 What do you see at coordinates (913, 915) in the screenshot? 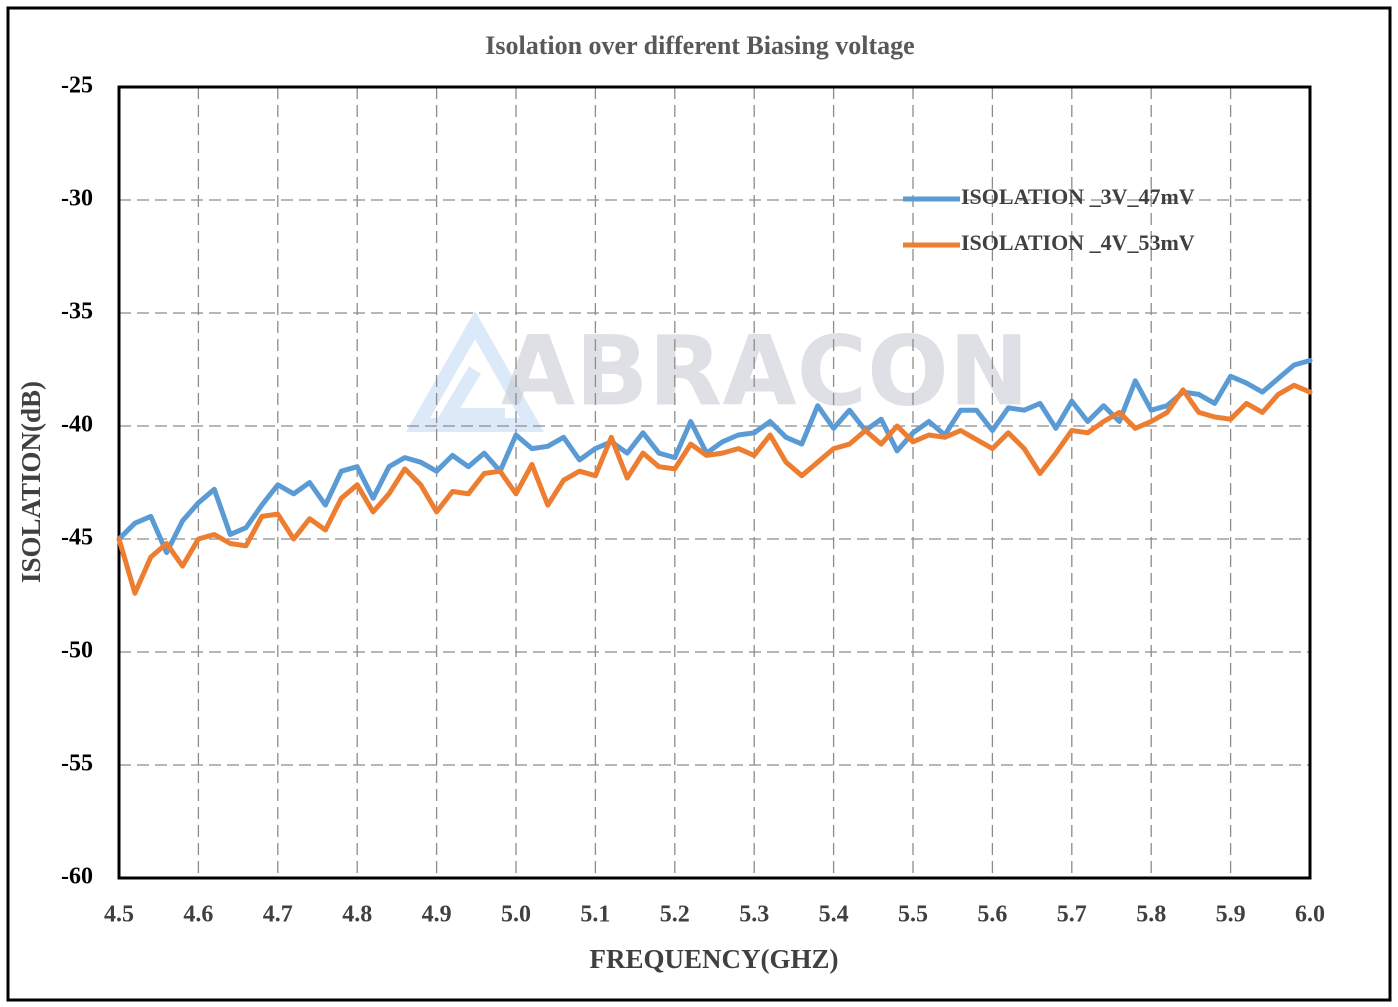
I see `x-tick-label: 5.5` at bounding box center [913, 915].